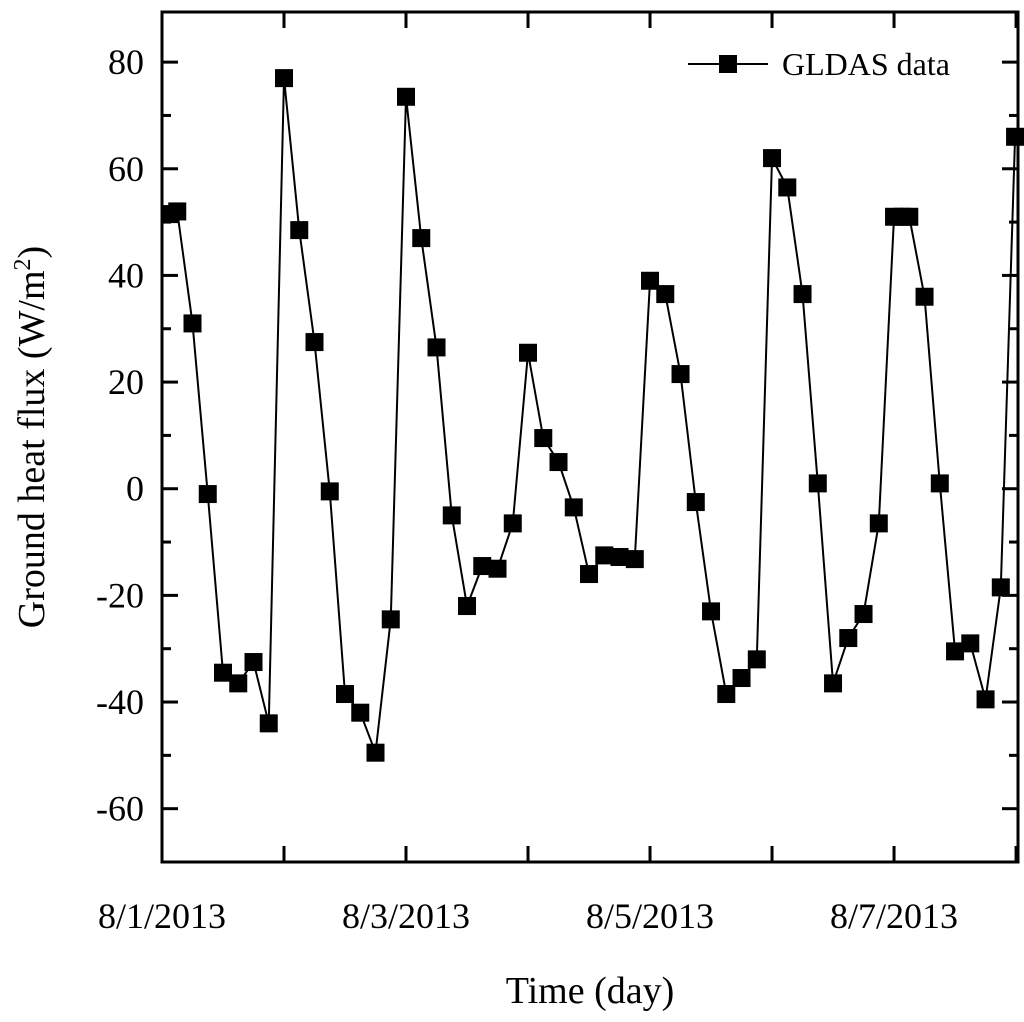 This screenshot has width=1024, height=1022. I want to click on y-tick-label: 40, so click(126, 275).